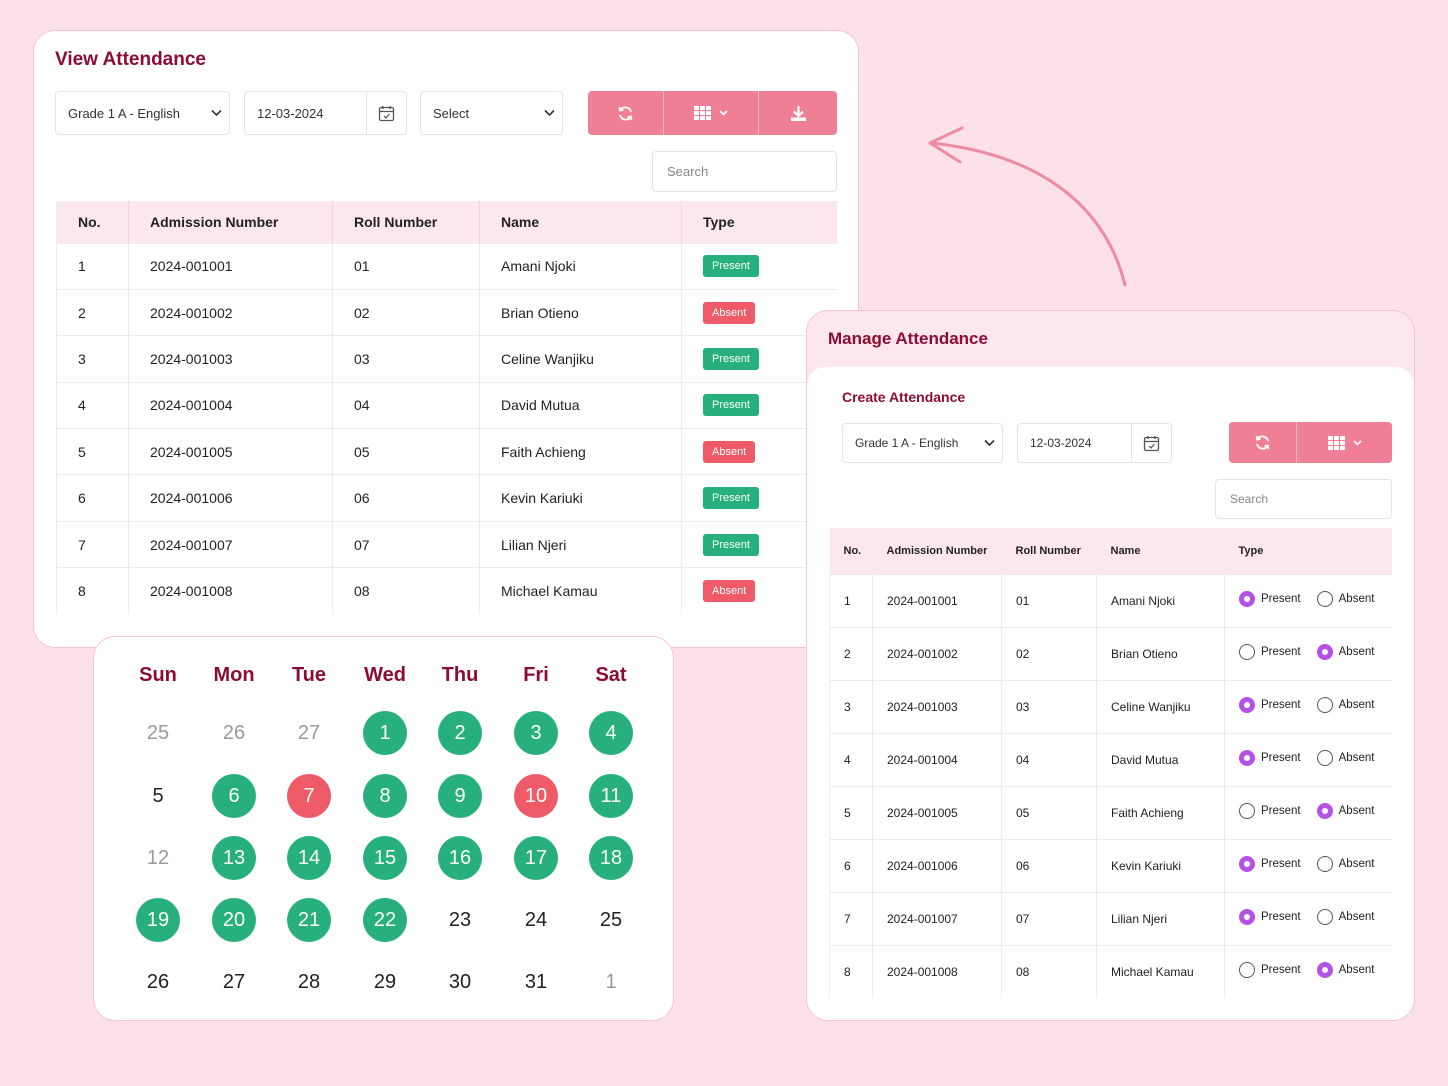  Describe the element at coordinates (451, 113) in the screenshot. I see `type-select-value: Select` at that location.